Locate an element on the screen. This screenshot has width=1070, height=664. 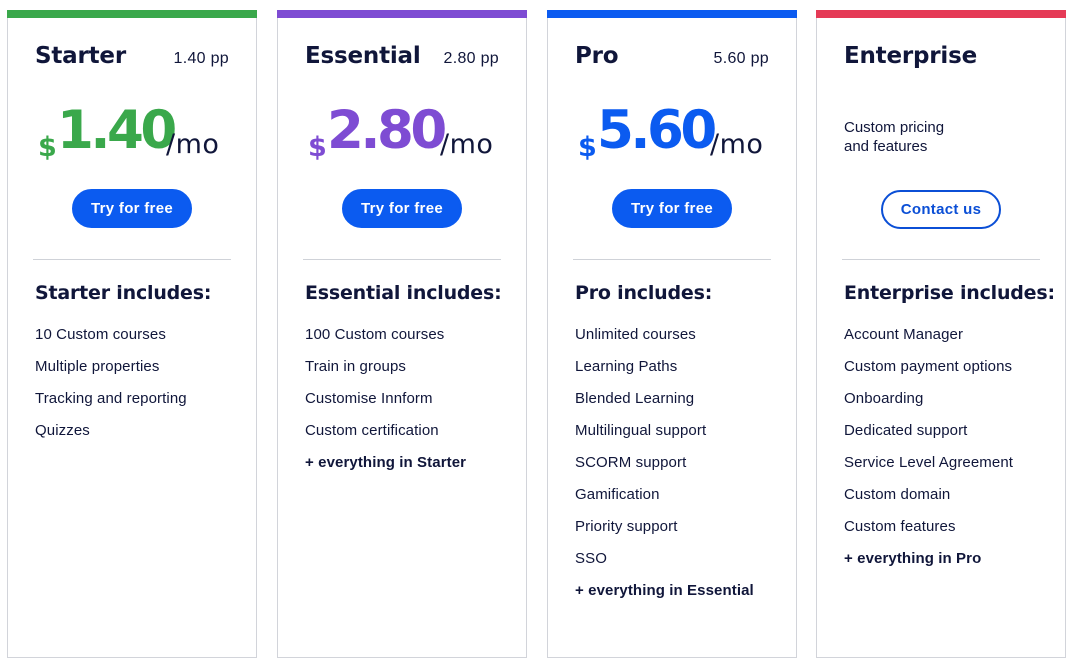
feature-item: Learning Paths is located at coordinates (626, 366).